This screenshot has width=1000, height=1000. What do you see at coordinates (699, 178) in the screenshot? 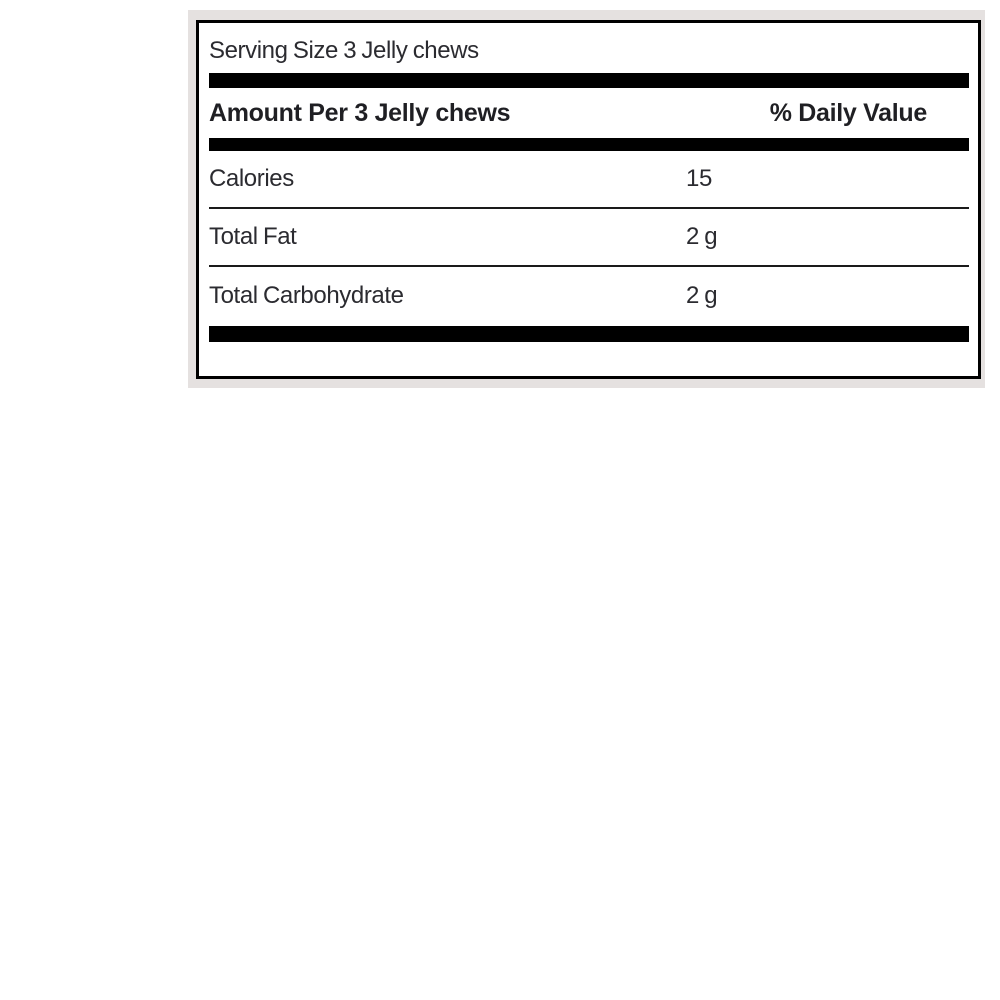
I see `nutrient-amount: 15` at bounding box center [699, 178].